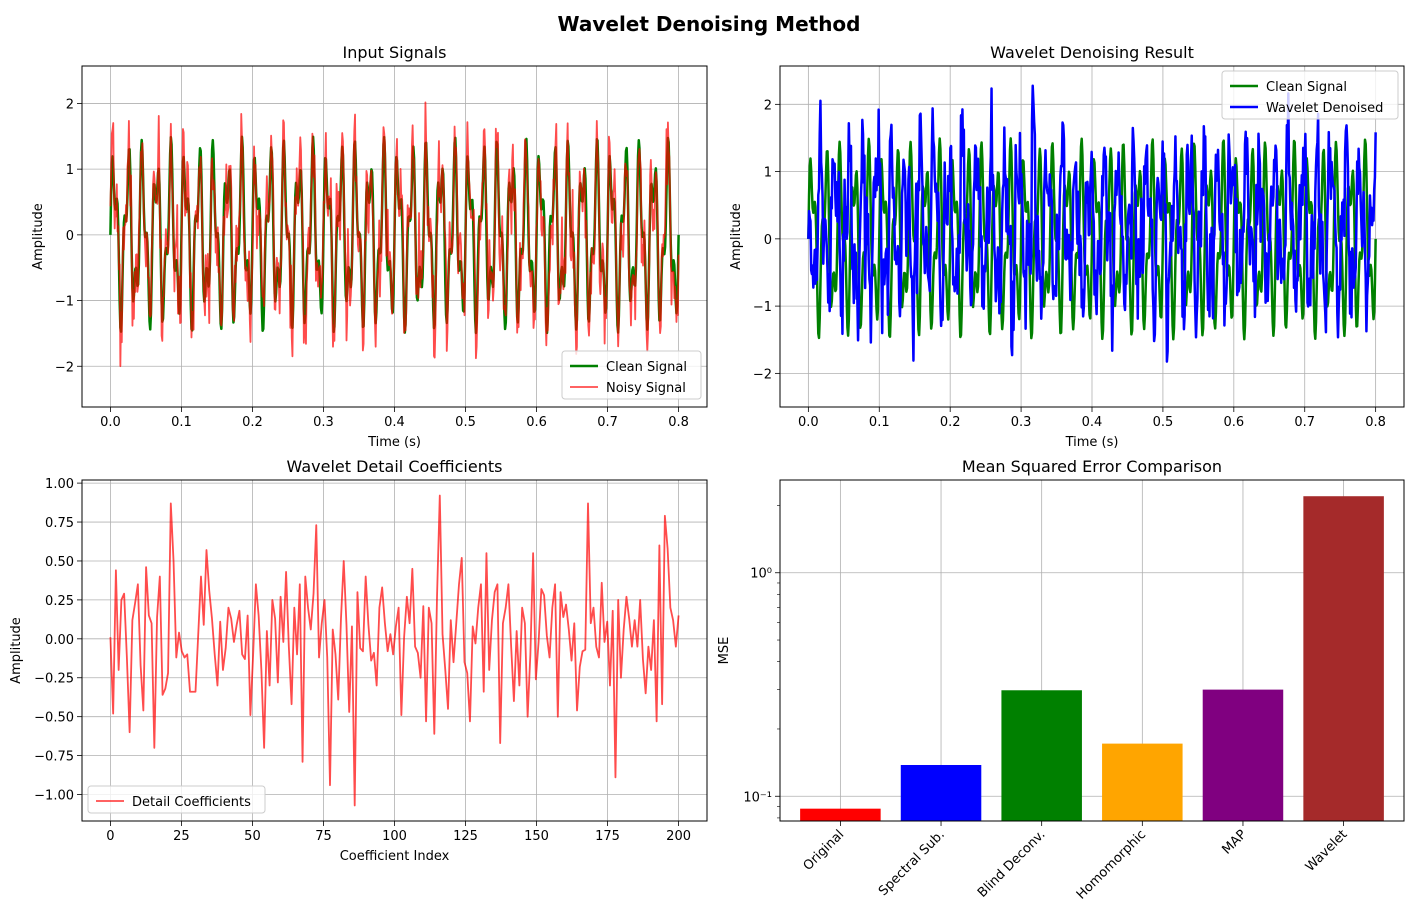 The image size is (1418, 916). Describe the element at coordinates (912, 863) in the screenshot. I see `x-tick-label: Spectral Sub.` at that location.